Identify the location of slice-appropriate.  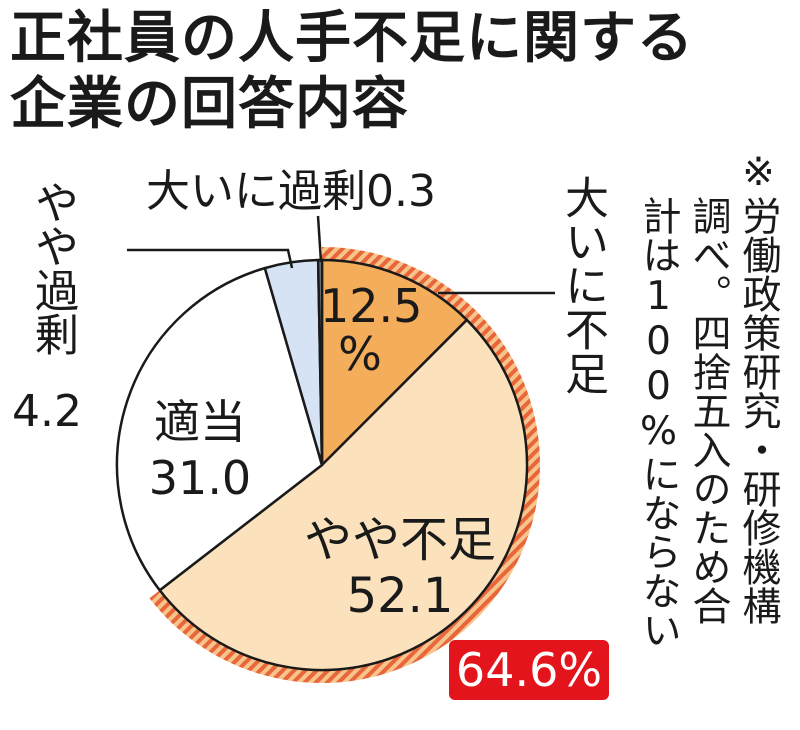
(219, 429).